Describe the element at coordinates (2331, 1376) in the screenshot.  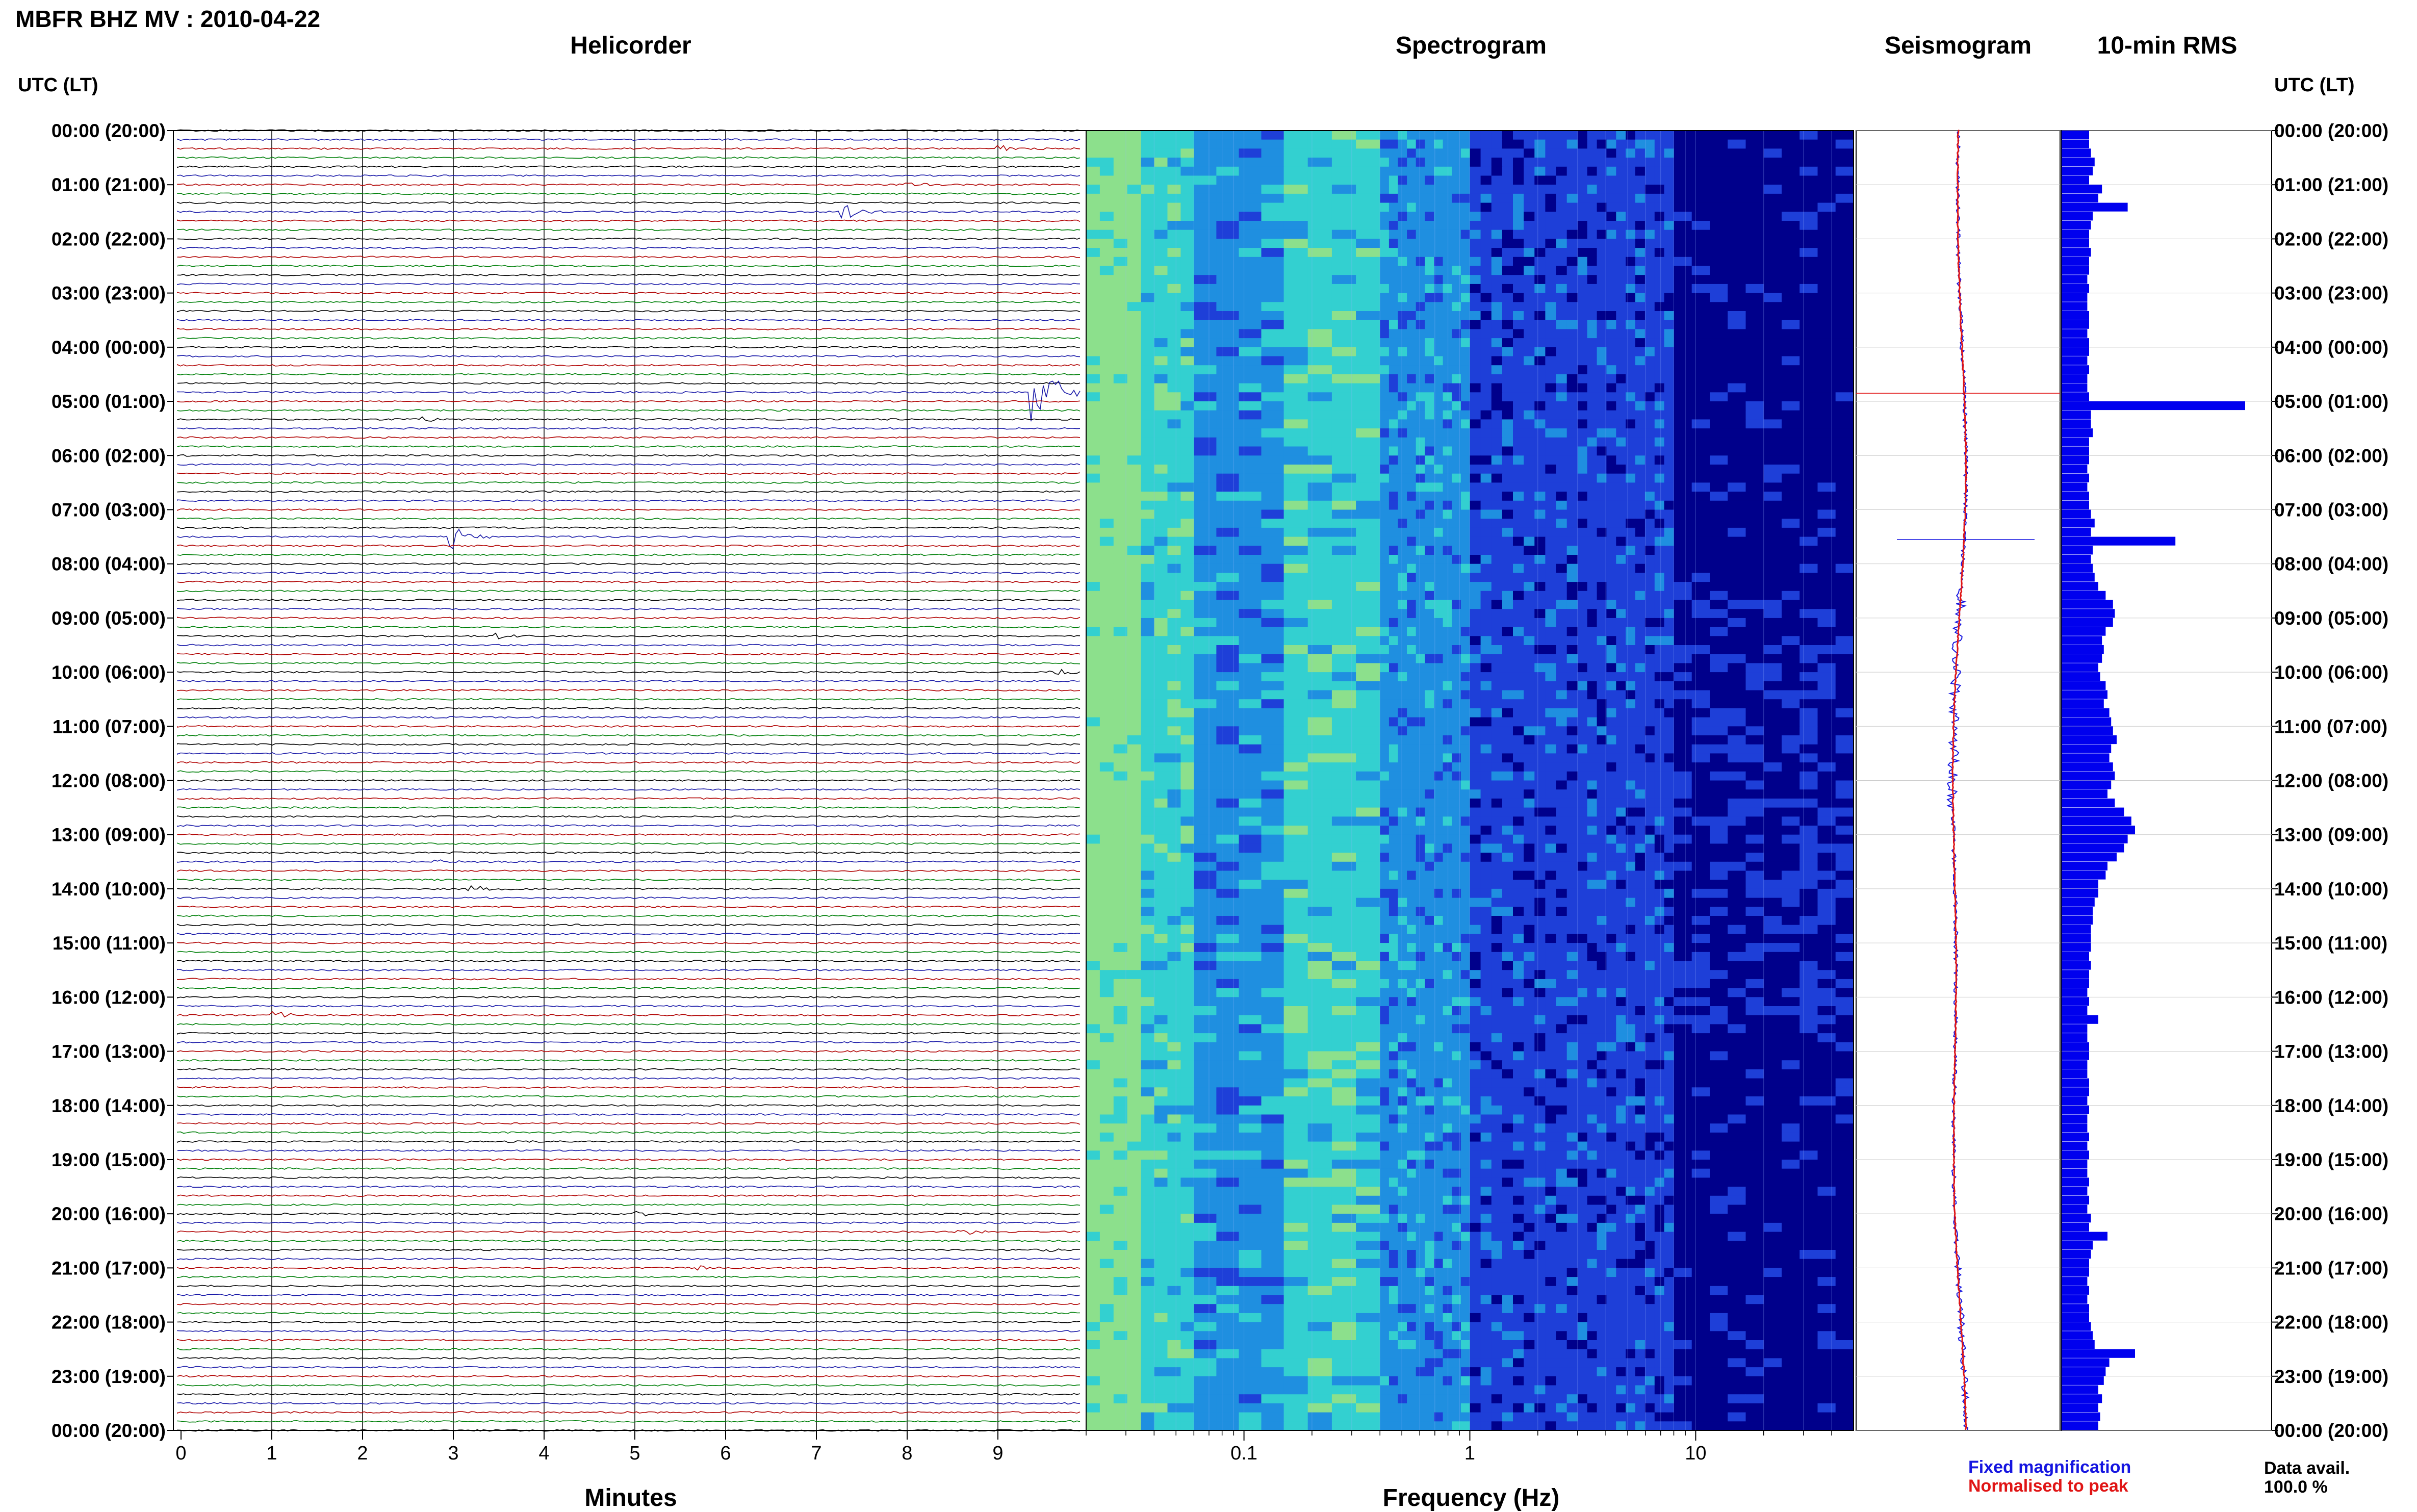
I see `time-label-right: 23:00 (19:00)` at that location.